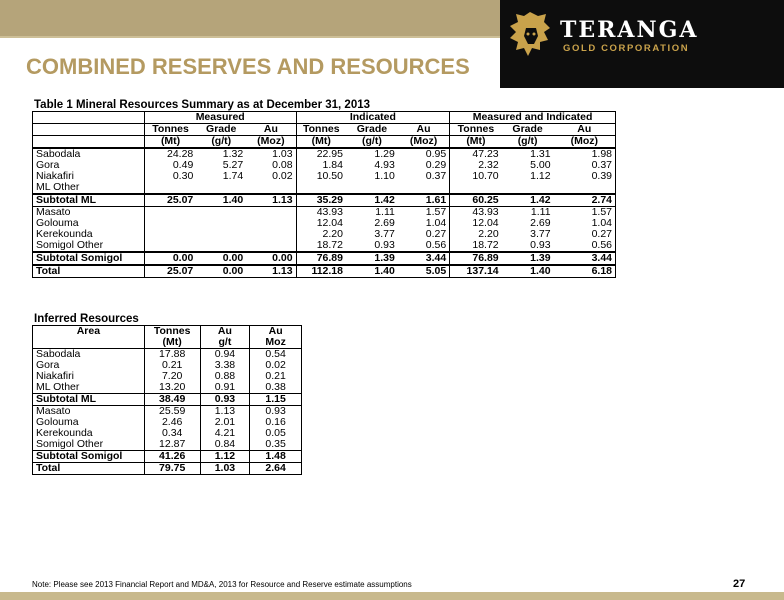 The width and height of the screenshot is (784, 600). I want to click on cell-value: 0.27, so click(584, 234).